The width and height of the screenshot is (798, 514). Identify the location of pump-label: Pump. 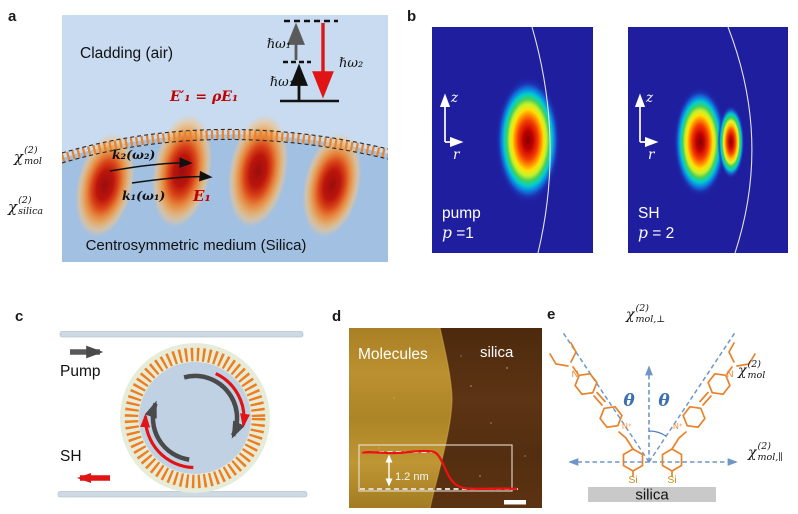
(80, 371).